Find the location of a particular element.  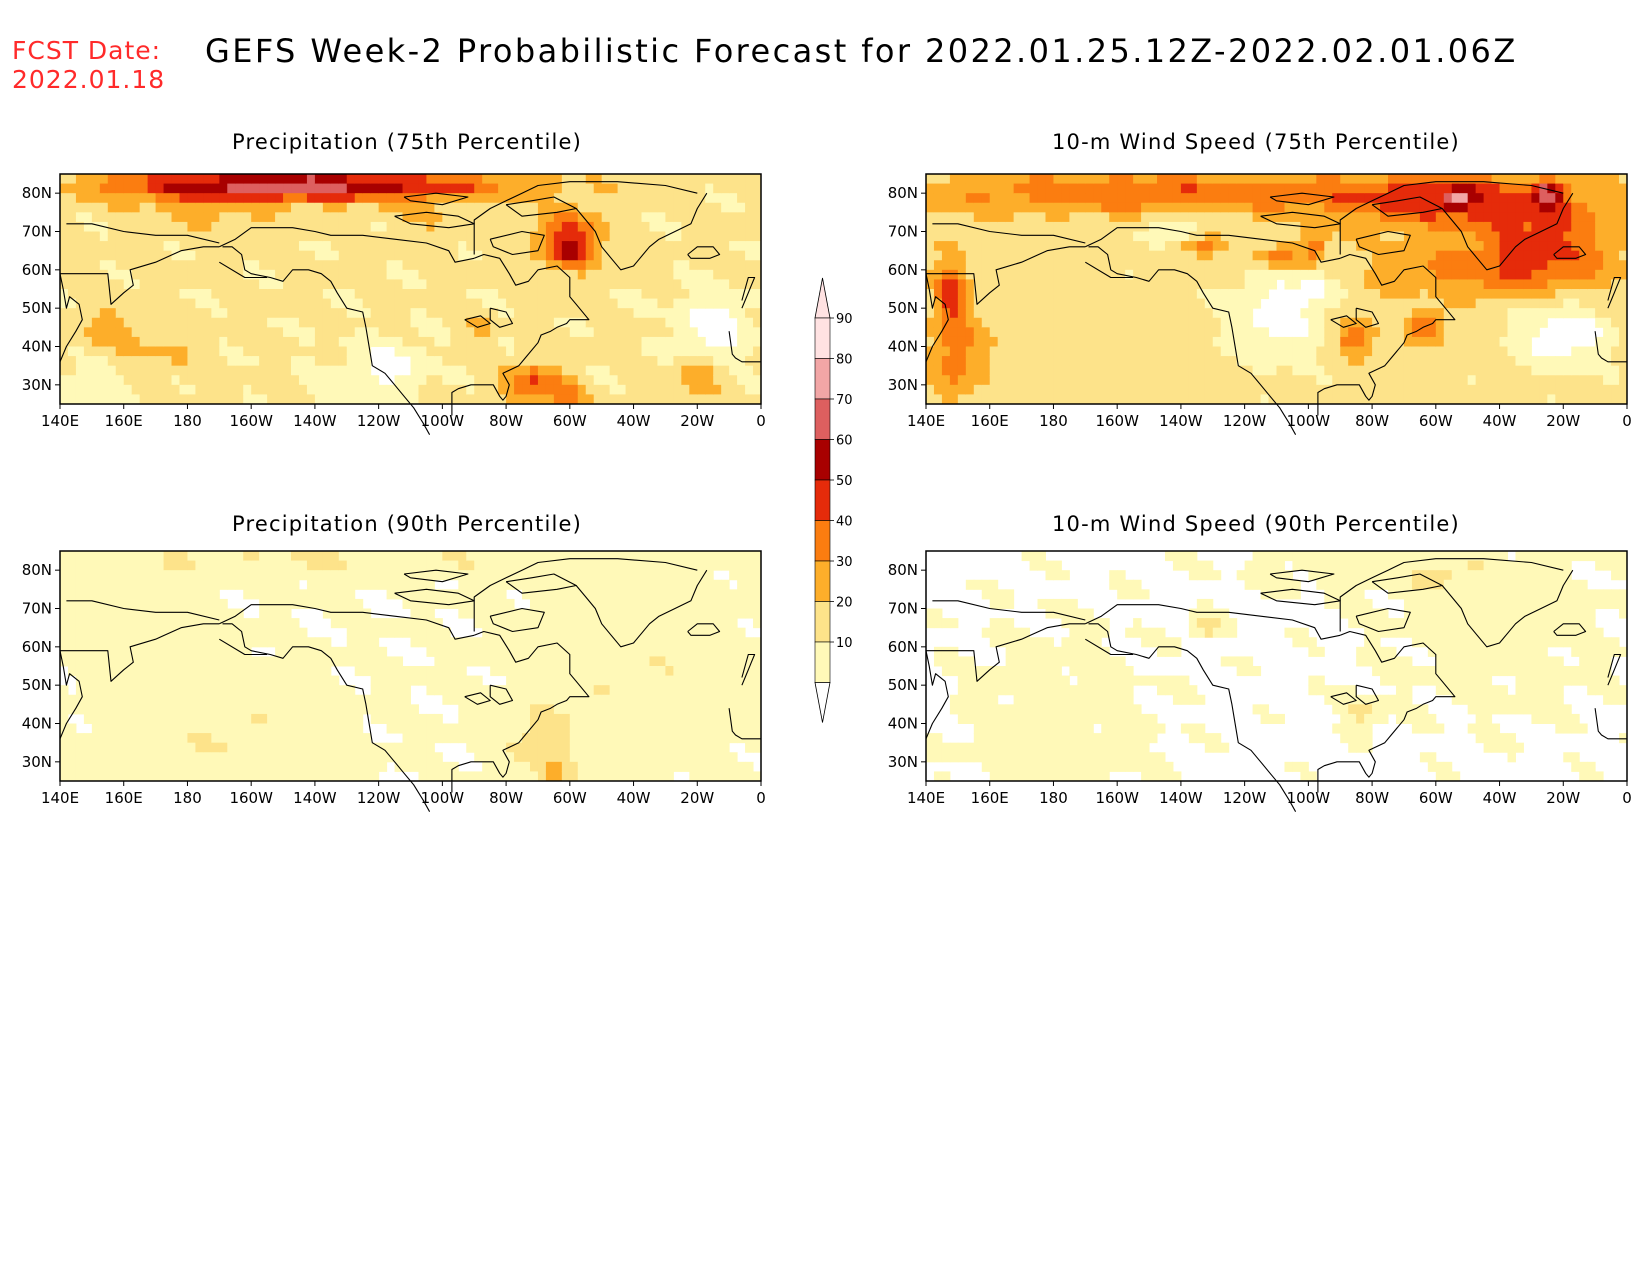

forecast-date-block: FCST Date: 2022.01.18 is located at coordinates (88, 65).